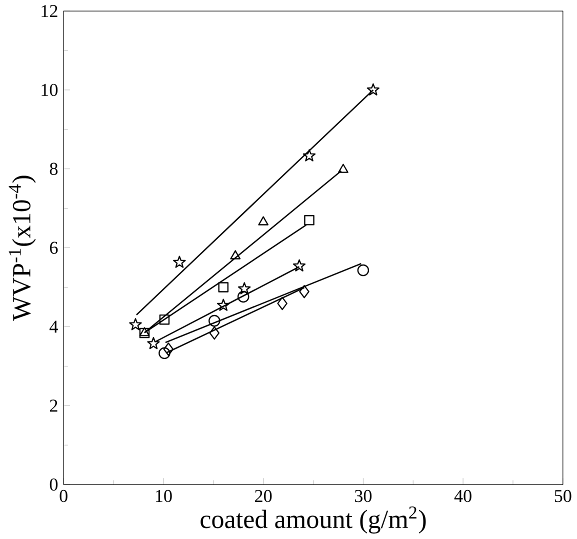 Image resolution: width=577 pixels, height=539 pixels. What do you see at coordinates (64, 496) in the screenshot?
I see `x-tick-label: 0` at bounding box center [64, 496].